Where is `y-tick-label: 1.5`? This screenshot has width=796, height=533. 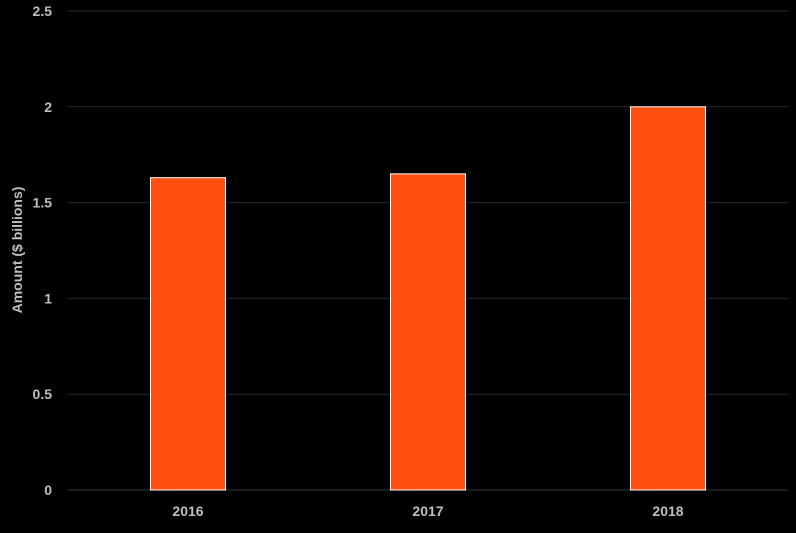
y-tick-label: 1.5 is located at coordinates (43, 203).